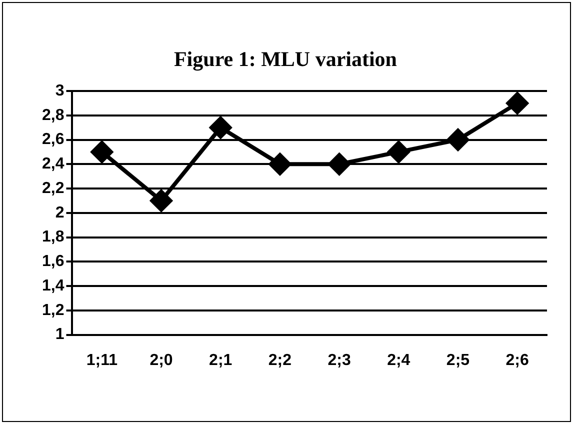  What do you see at coordinates (53, 115) in the screenshot?
I see `y-tick-label: 2,8` at bounding box center [53, 115].